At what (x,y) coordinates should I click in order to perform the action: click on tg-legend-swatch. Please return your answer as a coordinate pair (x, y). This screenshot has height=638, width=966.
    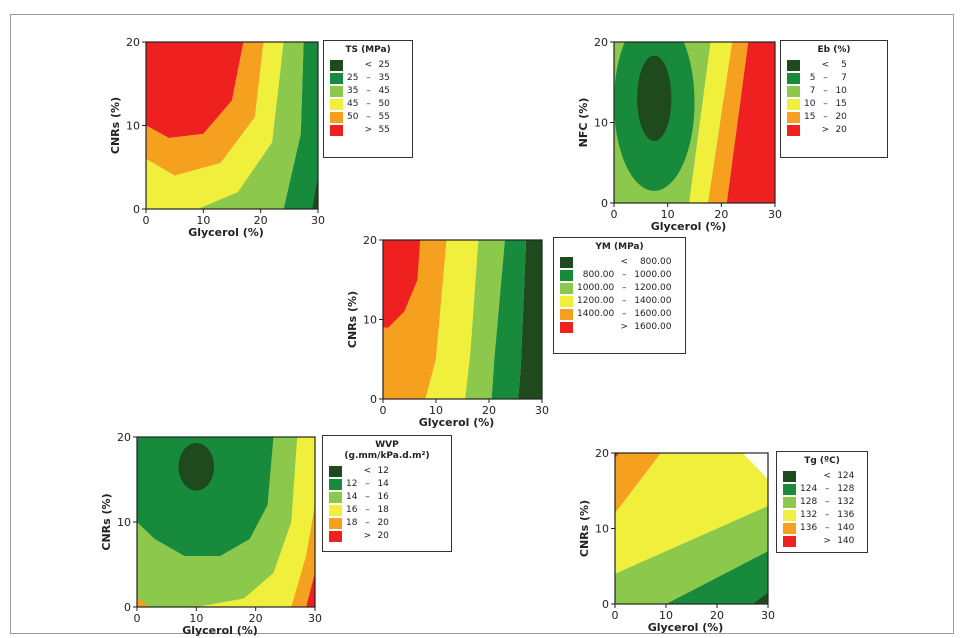
    Looking at the image, I should click on (789, 541).